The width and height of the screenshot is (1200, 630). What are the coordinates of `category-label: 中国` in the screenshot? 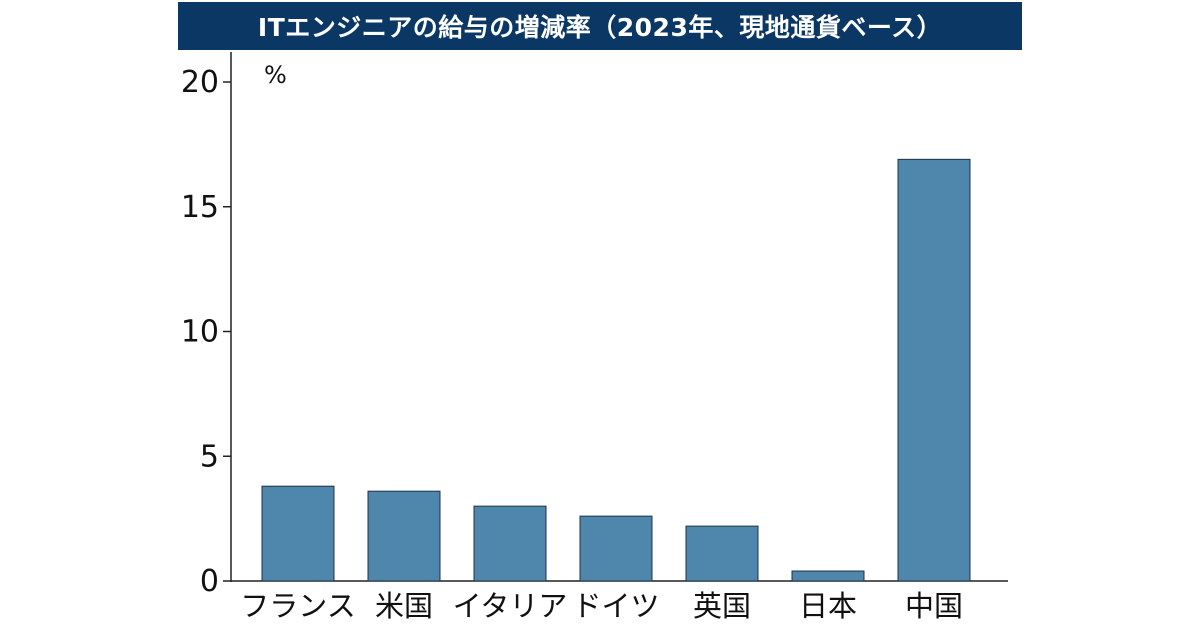 It's located at (934, 606).